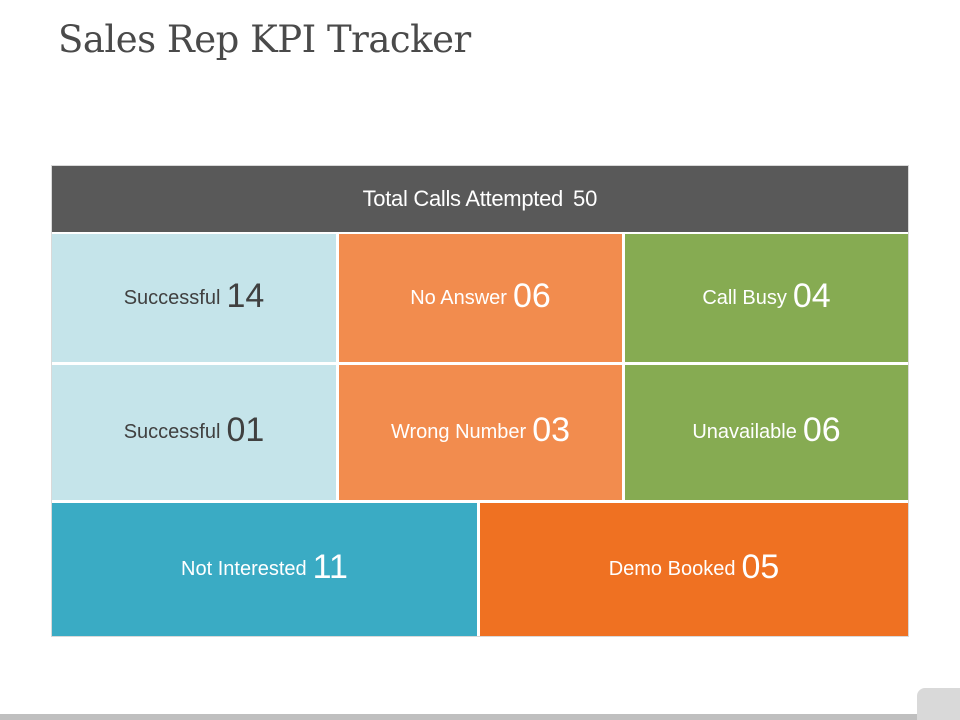  Describe the element at coordinates (463, 198) in the screenshot. I see `total-calls-label: Total Calls Attempted` at that location.